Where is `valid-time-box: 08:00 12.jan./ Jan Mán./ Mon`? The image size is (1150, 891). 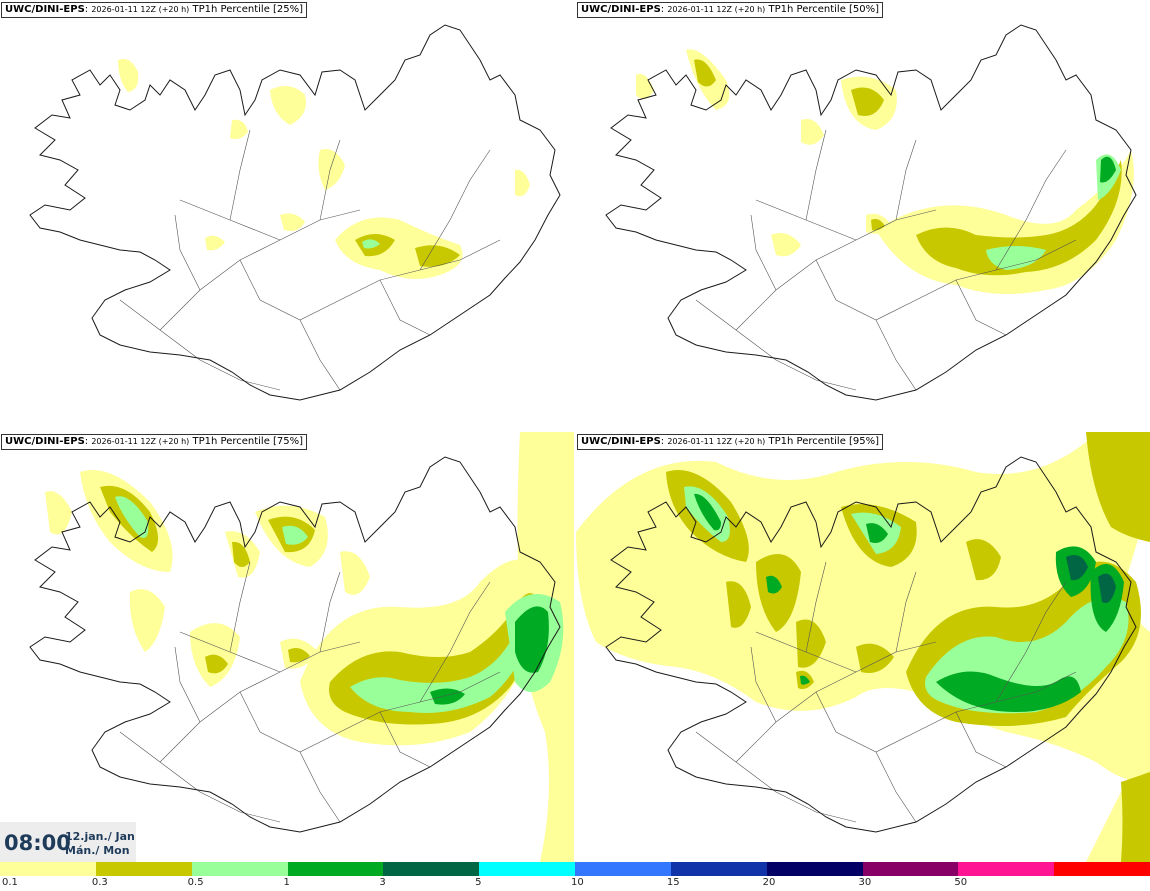
valid-time-box: 08:00 12.jan./ Jan Mán./ Mon is located at coordinates (68, 842).